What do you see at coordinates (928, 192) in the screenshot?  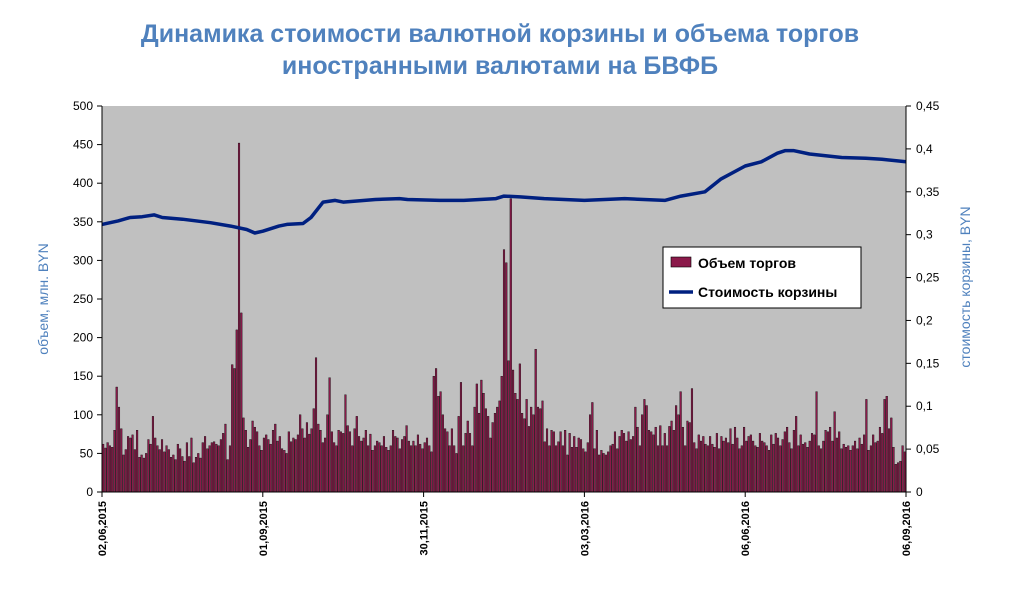 I see `right-tick-label: 0,35` at bounding box center [928, 192].